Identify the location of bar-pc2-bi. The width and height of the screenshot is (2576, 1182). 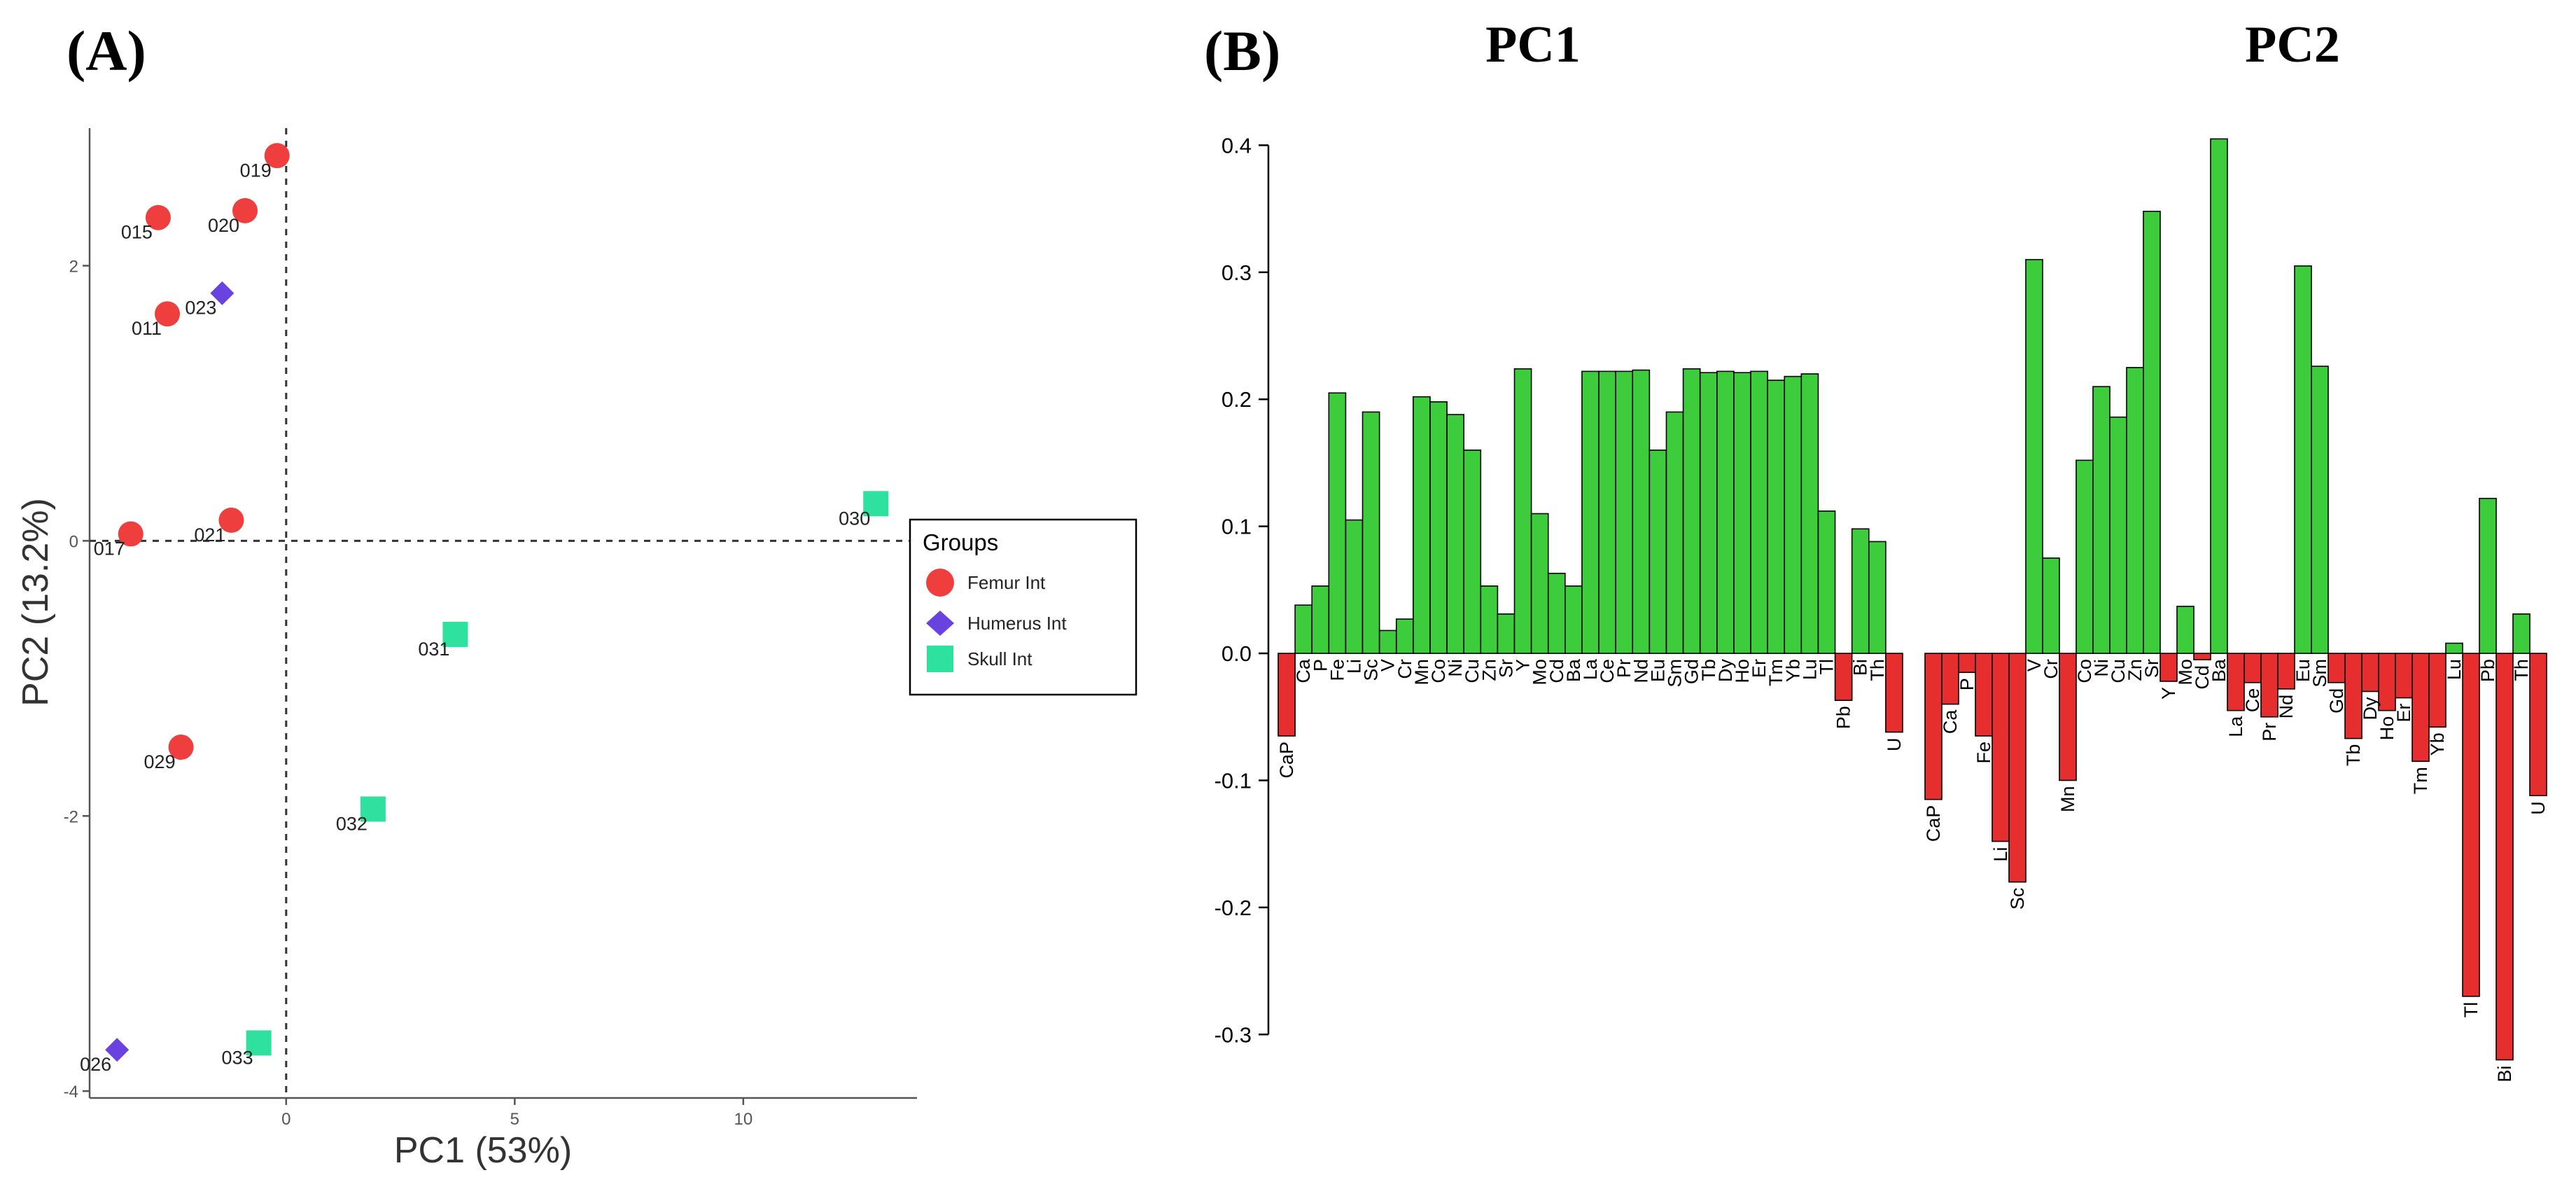
(2505, 857).